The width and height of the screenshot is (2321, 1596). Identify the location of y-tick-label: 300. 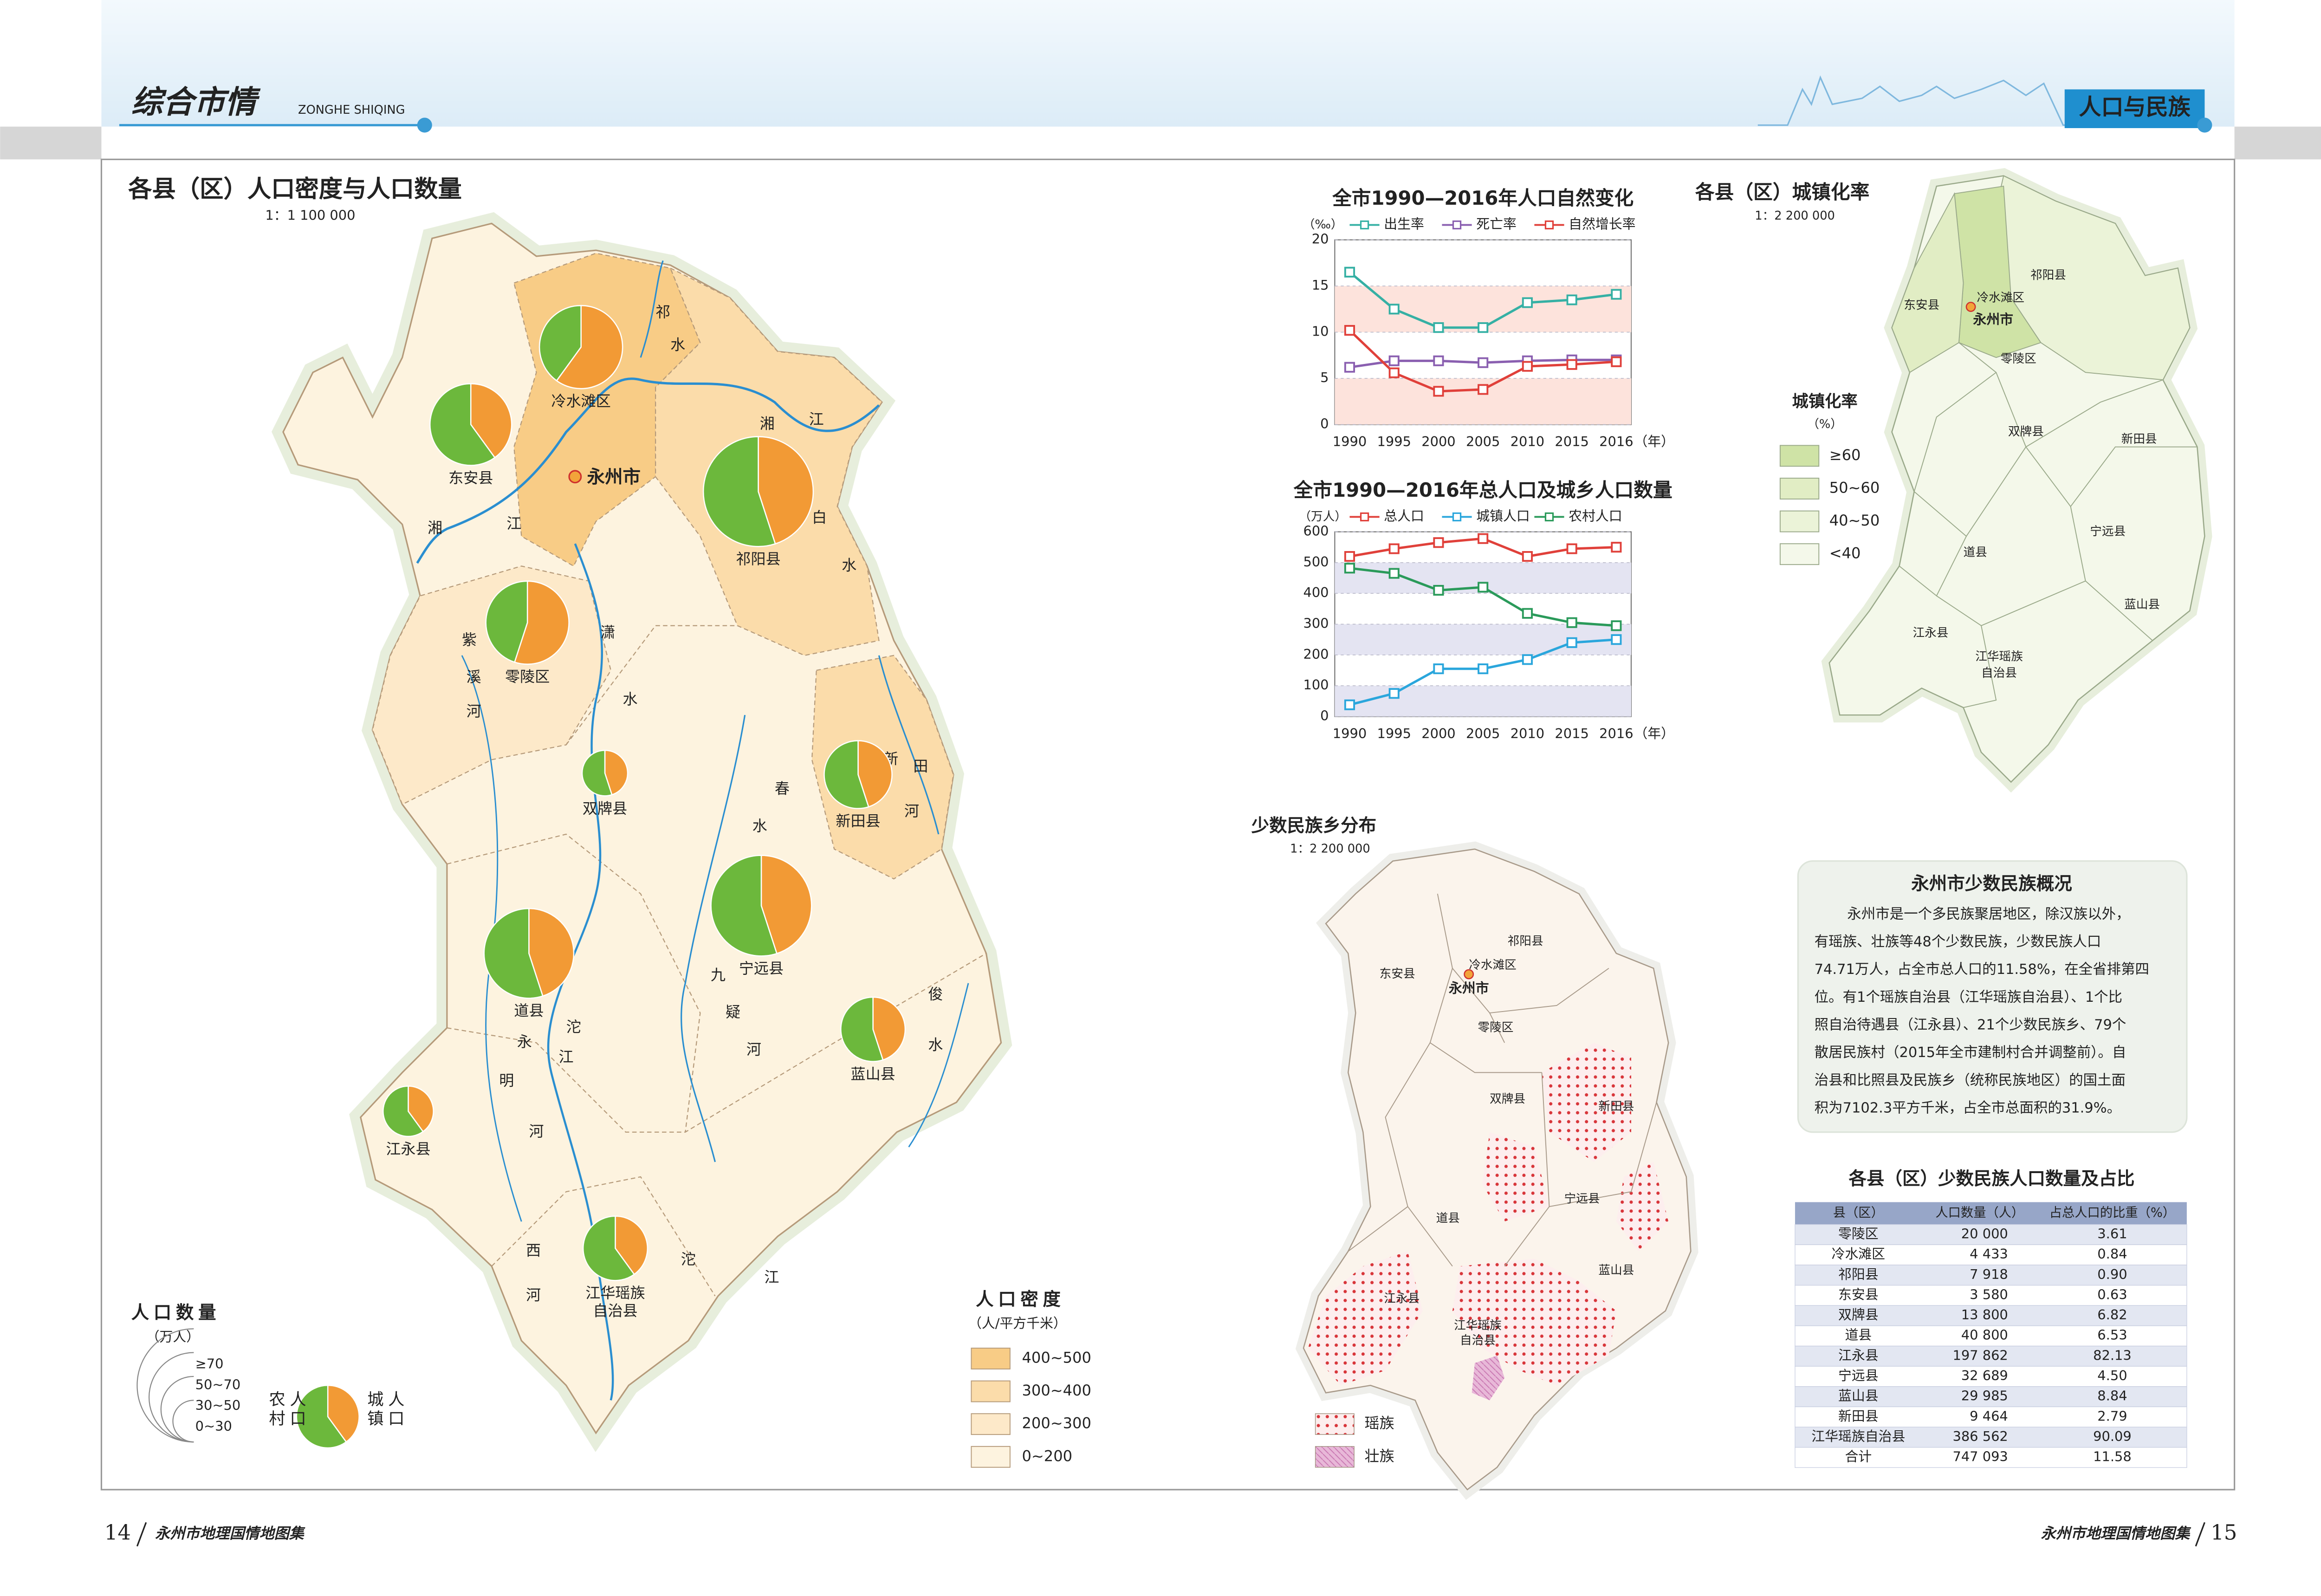
(1316, 623).